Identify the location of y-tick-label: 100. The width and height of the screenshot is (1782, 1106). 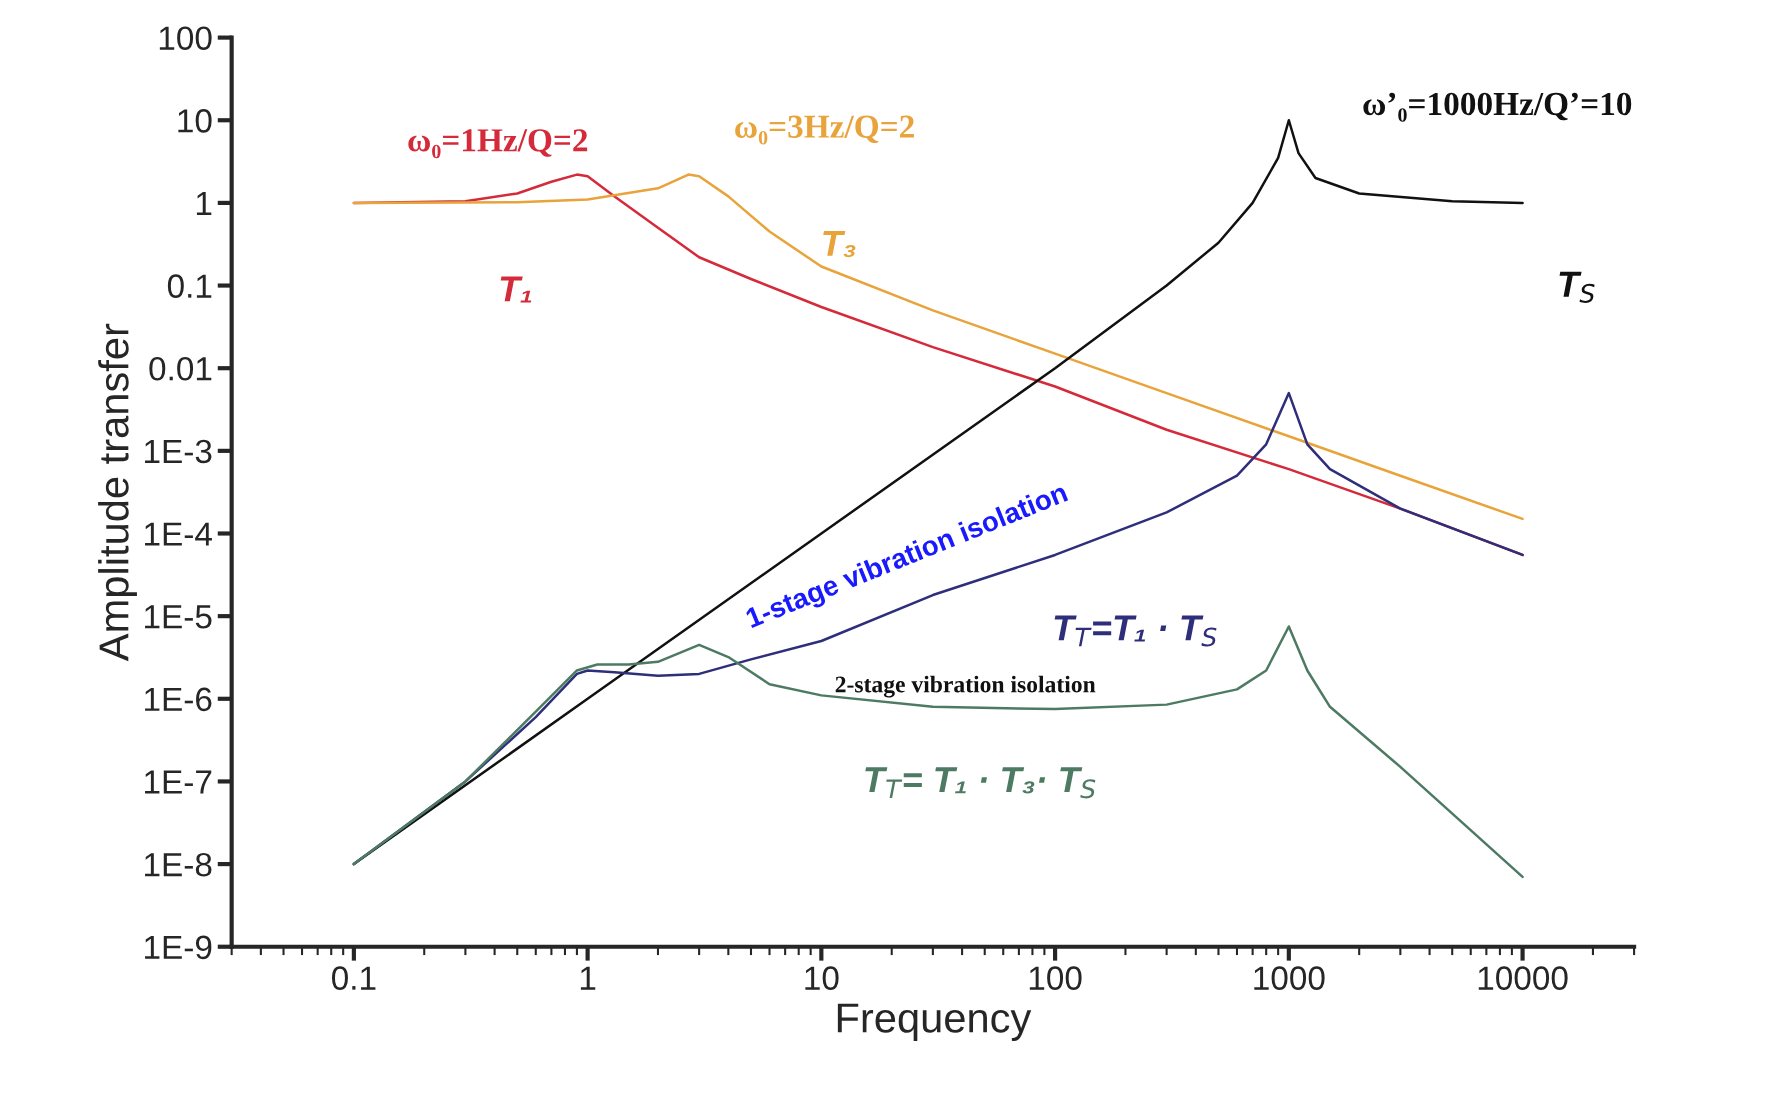
(185, 38).